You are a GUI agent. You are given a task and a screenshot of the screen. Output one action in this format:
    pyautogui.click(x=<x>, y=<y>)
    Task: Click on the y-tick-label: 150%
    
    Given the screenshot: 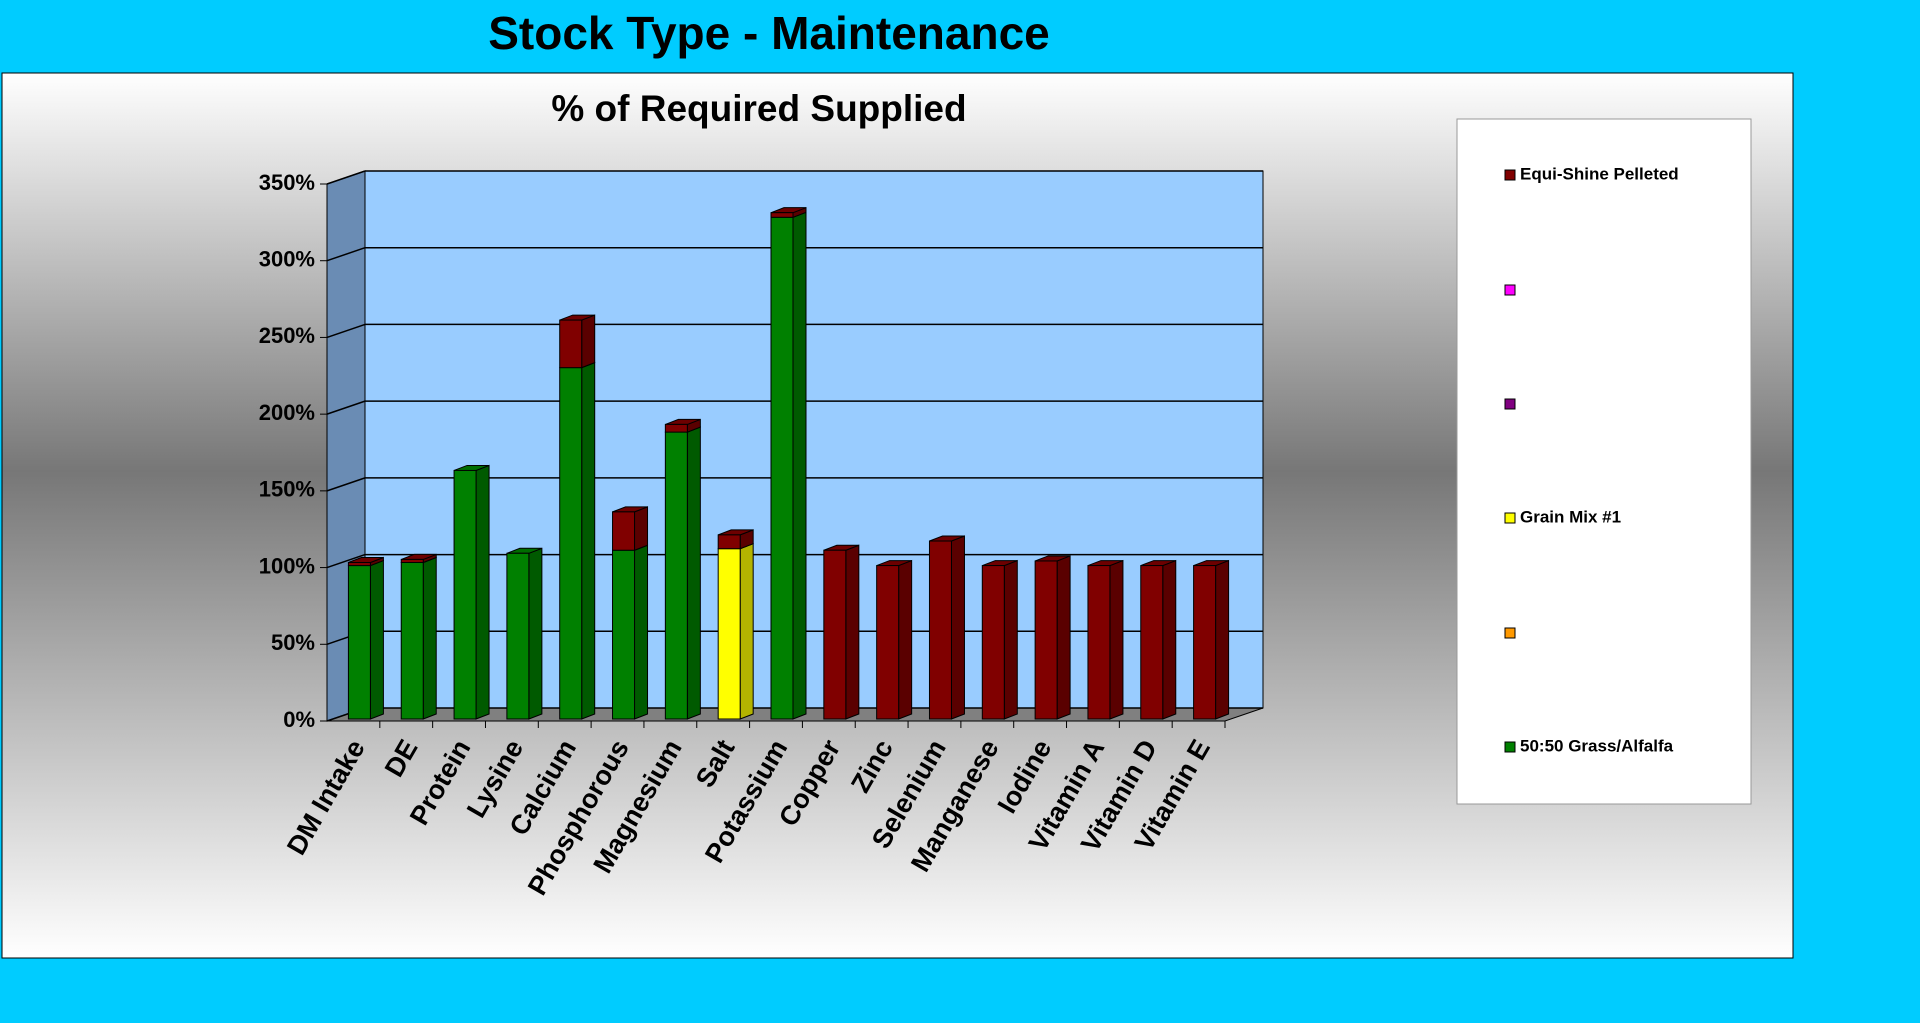 What is the action you would take?
    pyautogui.click(x=287, y=489)
    